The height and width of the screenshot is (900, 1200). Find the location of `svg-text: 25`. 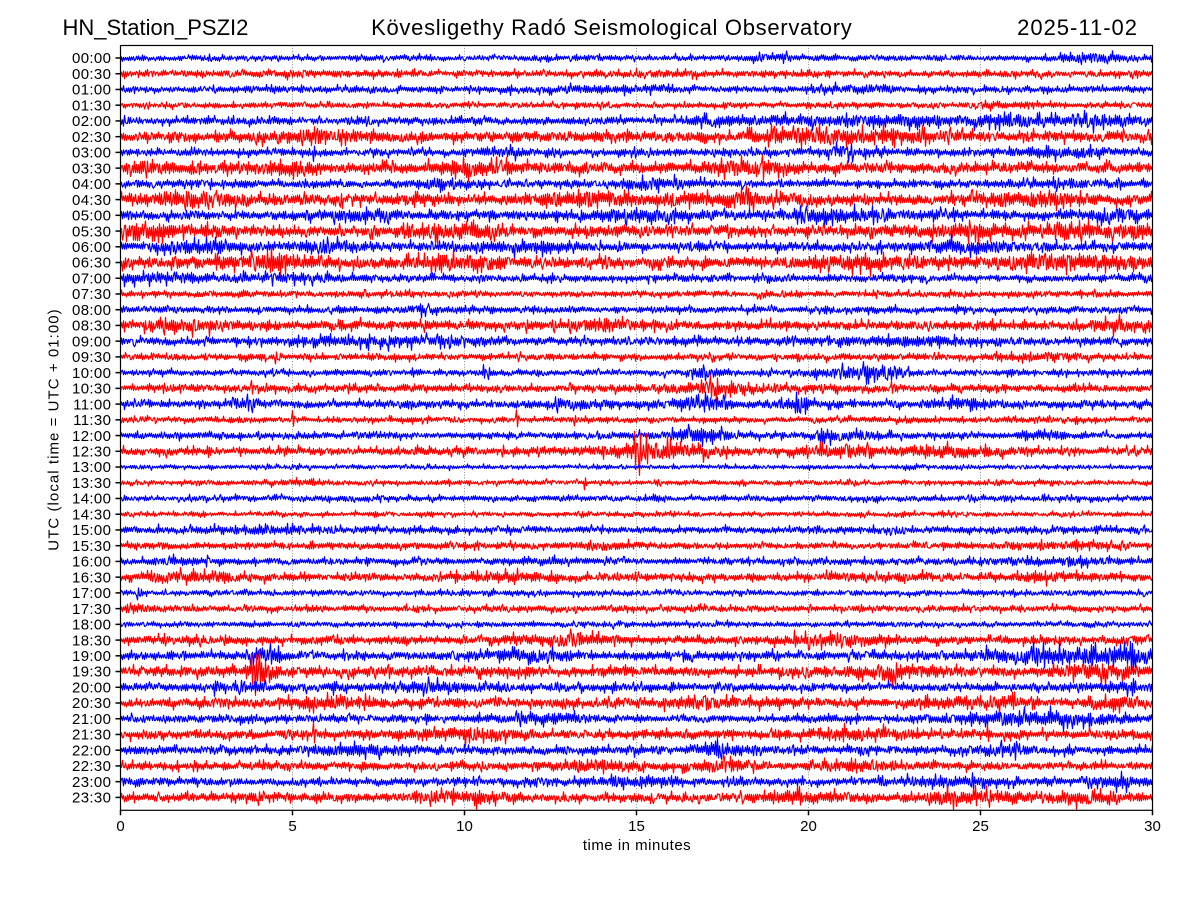

svg-text: 25 is located at coordinates (980, 826).